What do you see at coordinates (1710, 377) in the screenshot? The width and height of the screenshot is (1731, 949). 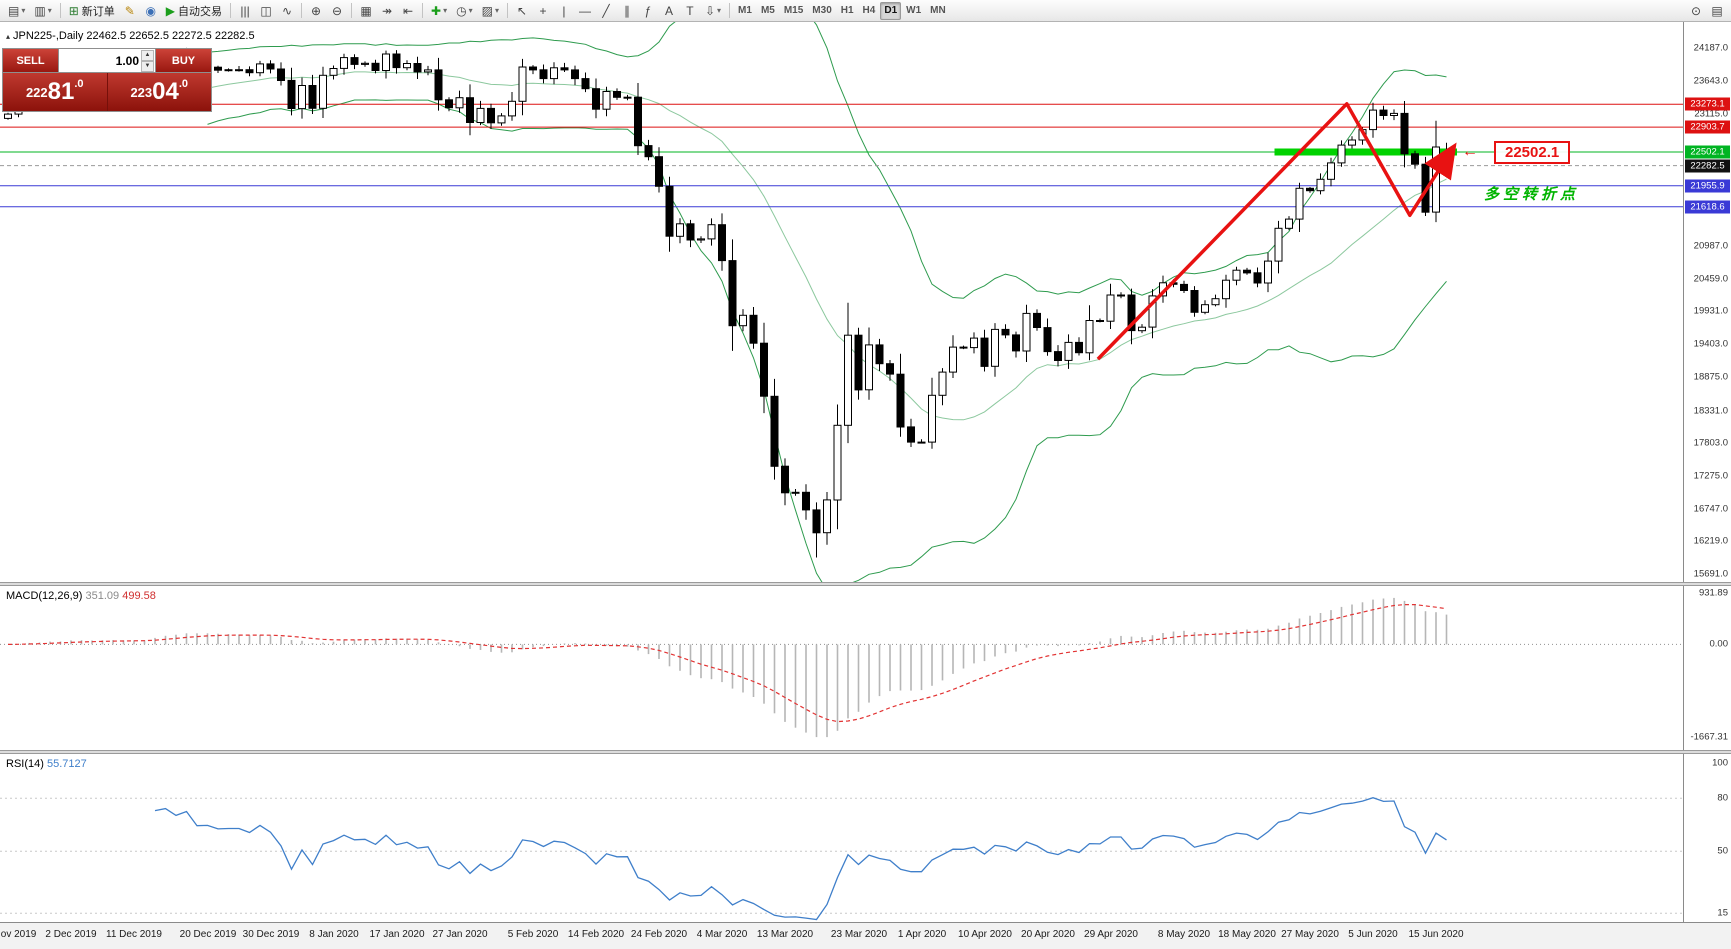 I see `price-tick: 18875.0` at bounding box center [1710, 377].